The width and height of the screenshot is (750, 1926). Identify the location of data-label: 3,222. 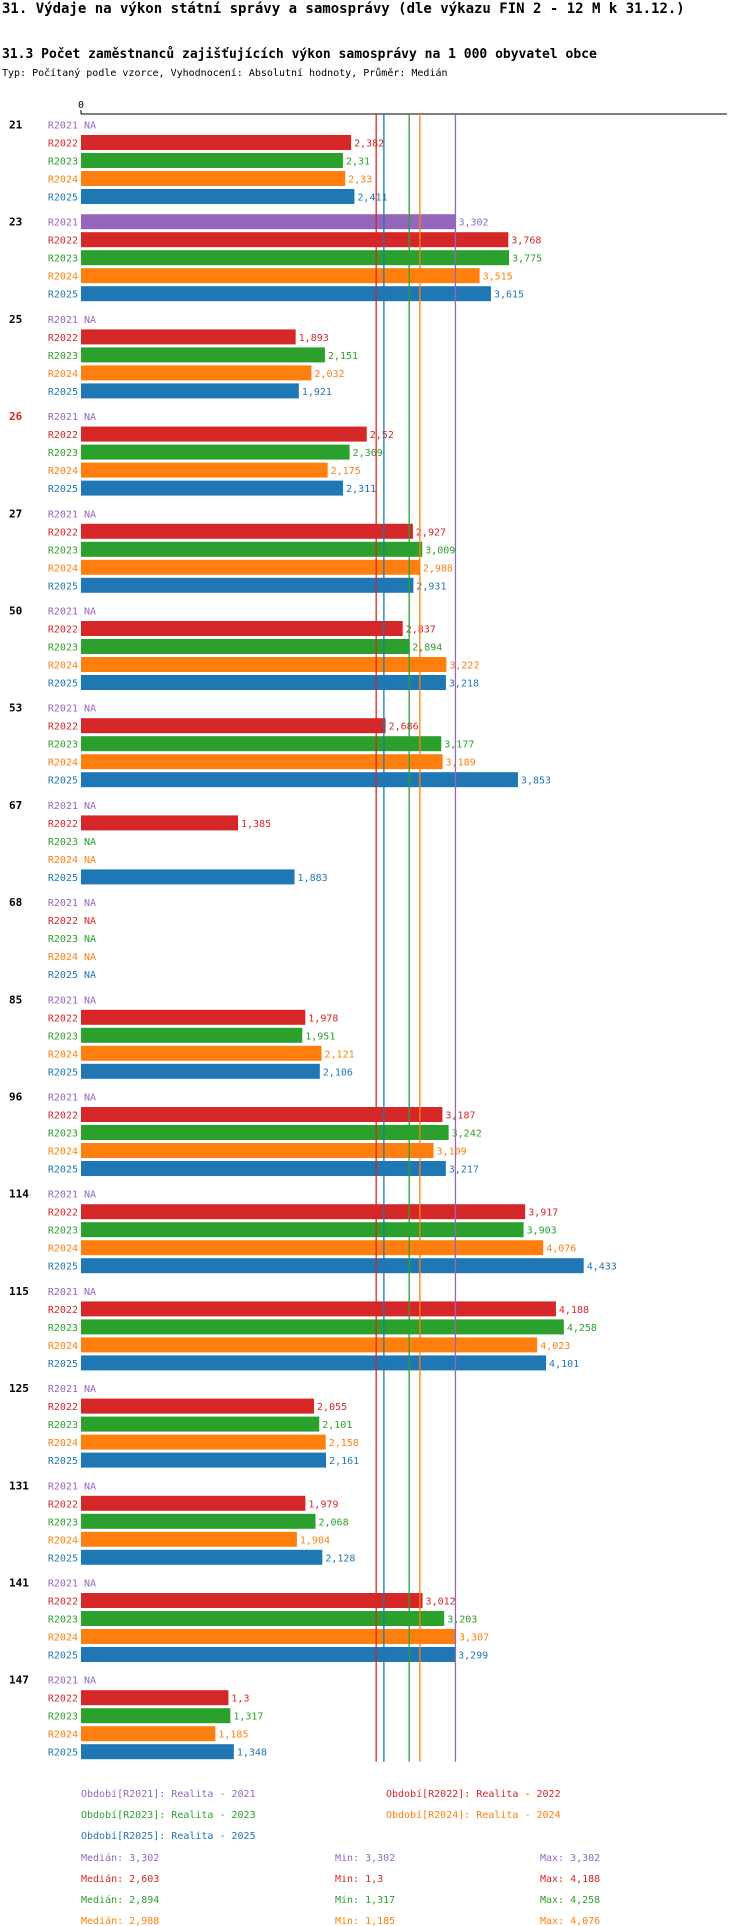
(464, 666).